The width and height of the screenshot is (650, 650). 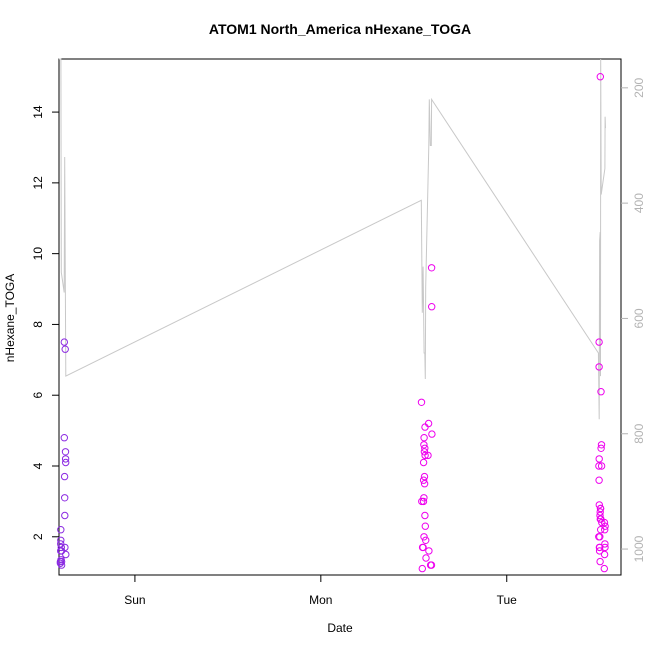 I want to click on y-tick-label: 2, so click(x=38, y=536).